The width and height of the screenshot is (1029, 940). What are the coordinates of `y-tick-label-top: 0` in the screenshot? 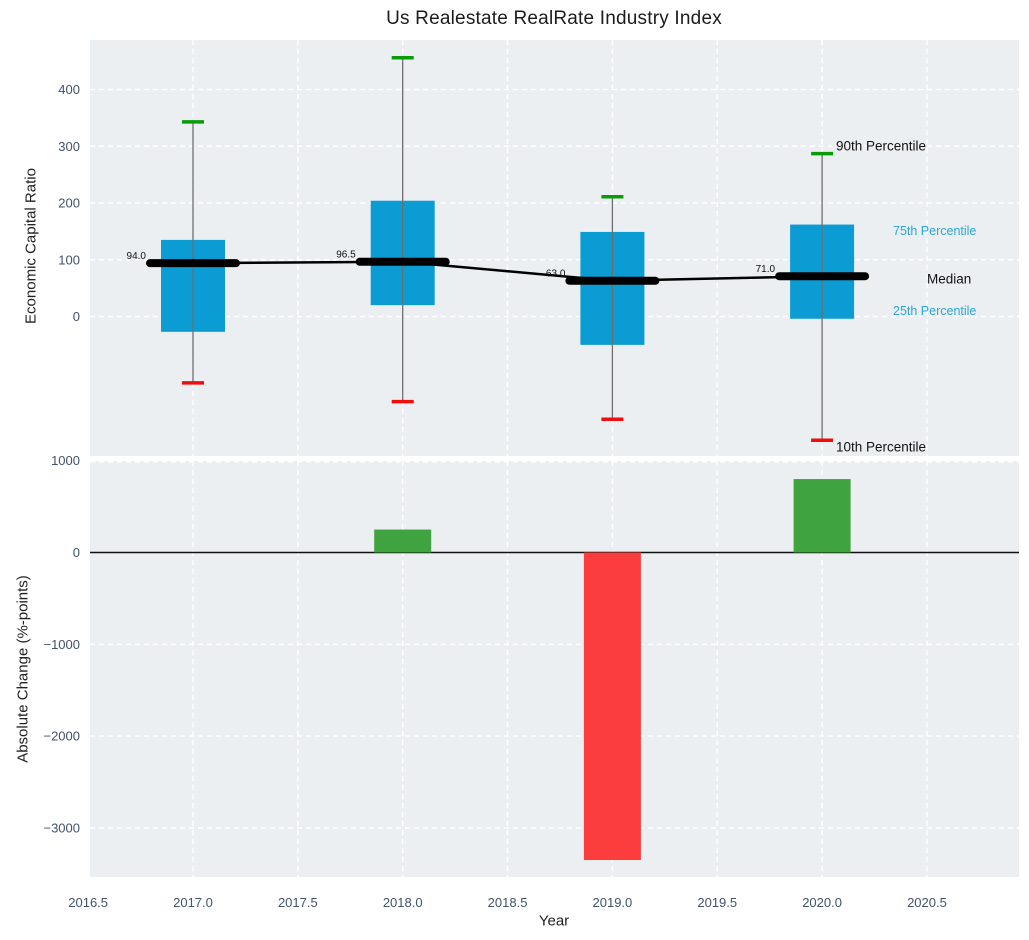 It's located at (76, 316).